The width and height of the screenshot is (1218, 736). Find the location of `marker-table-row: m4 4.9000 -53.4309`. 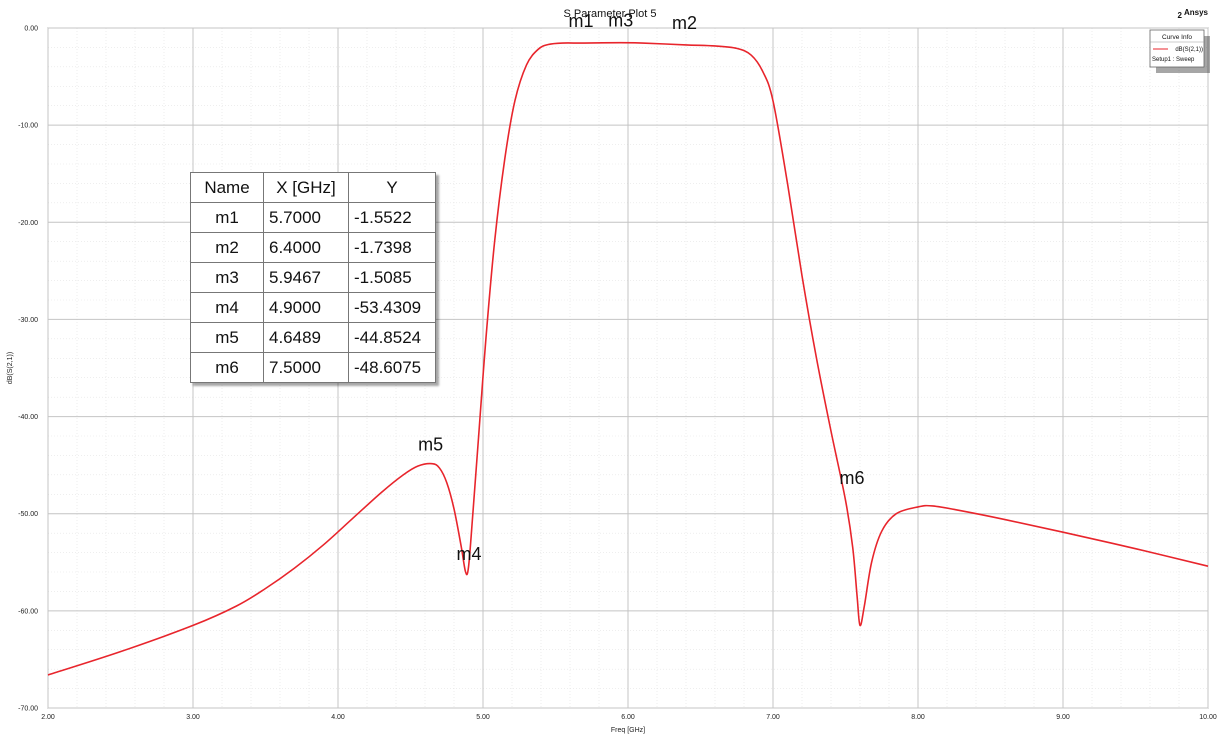

marker-table-row: m4 4.9000 -53.4309 is located at coordinates (313, 307).